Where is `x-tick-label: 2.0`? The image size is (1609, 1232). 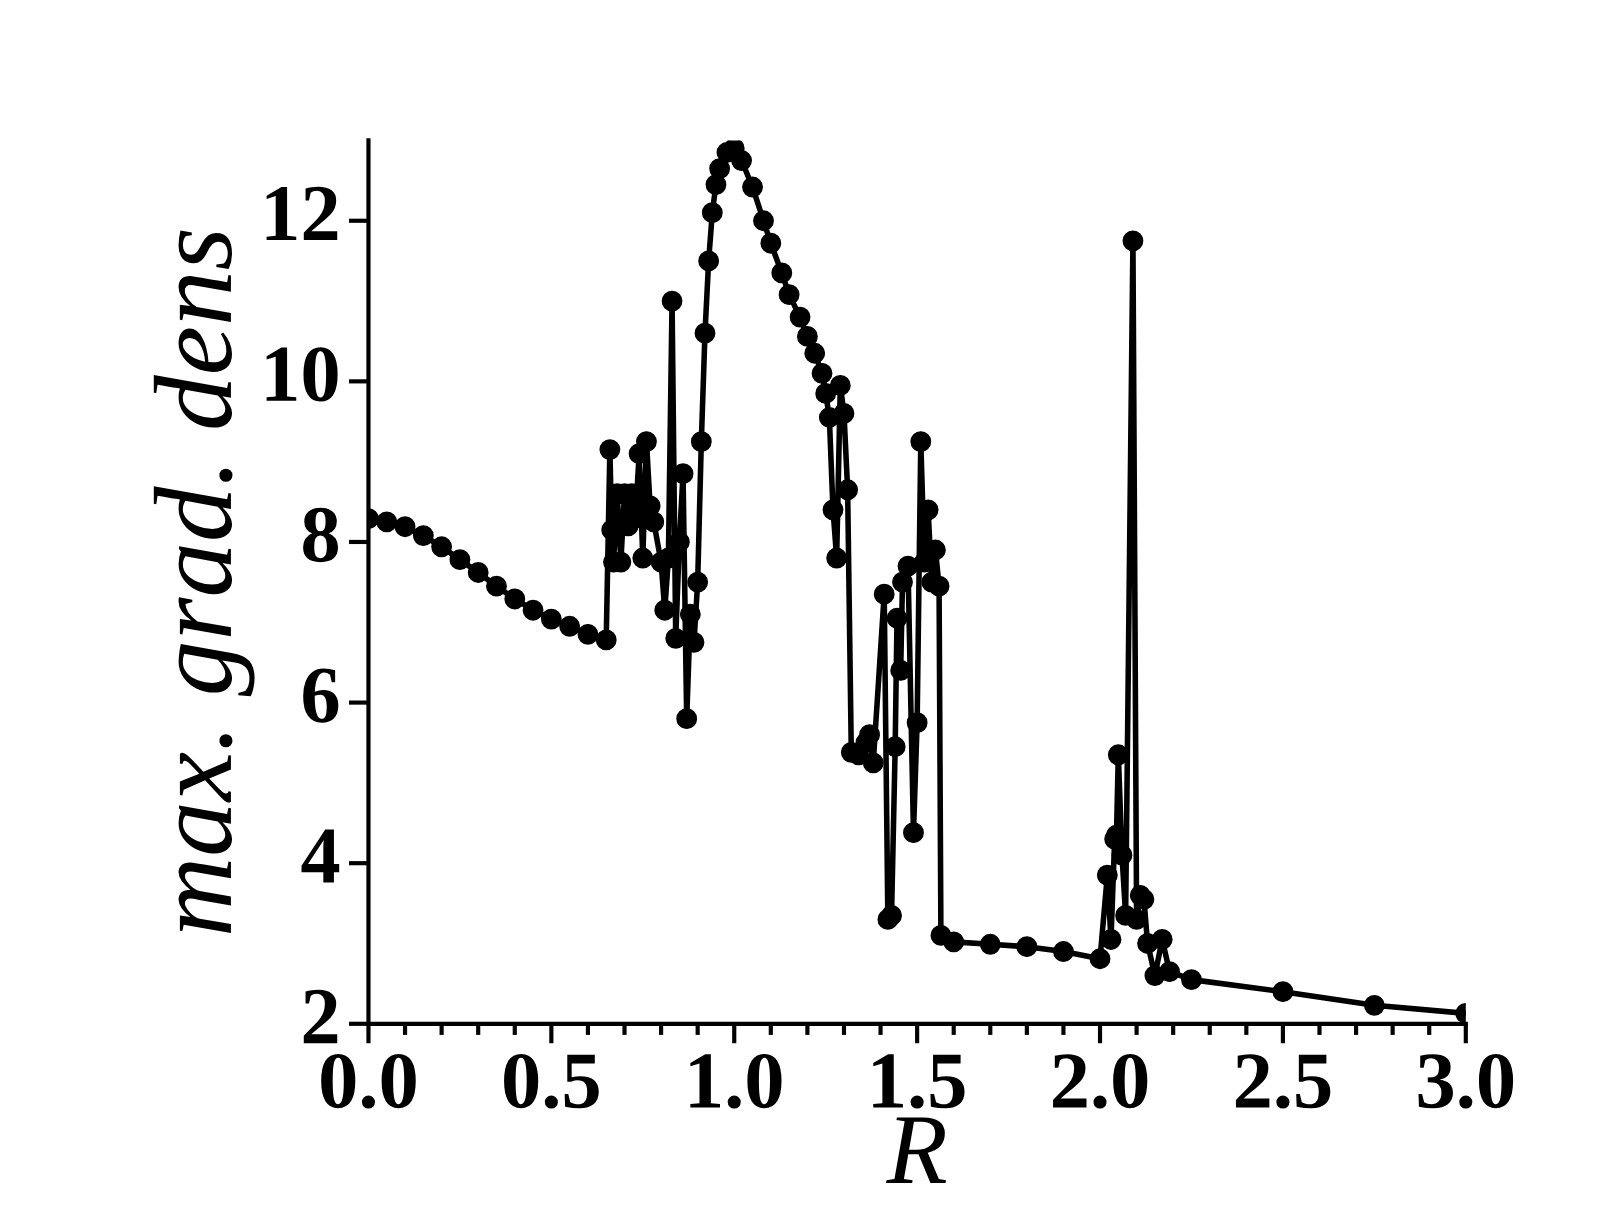 x-tick-label: 2.0 is located at coordinates (1100, 1081).